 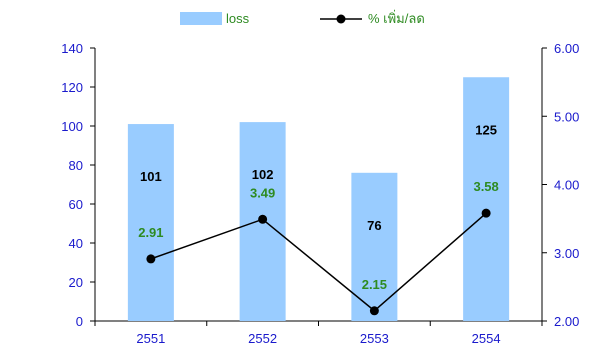 What do you see at coordinates (302, 18) in the screenshot?
I see `legend: loss % เพิ่ม/ลด` at bounding box center [302, 18].